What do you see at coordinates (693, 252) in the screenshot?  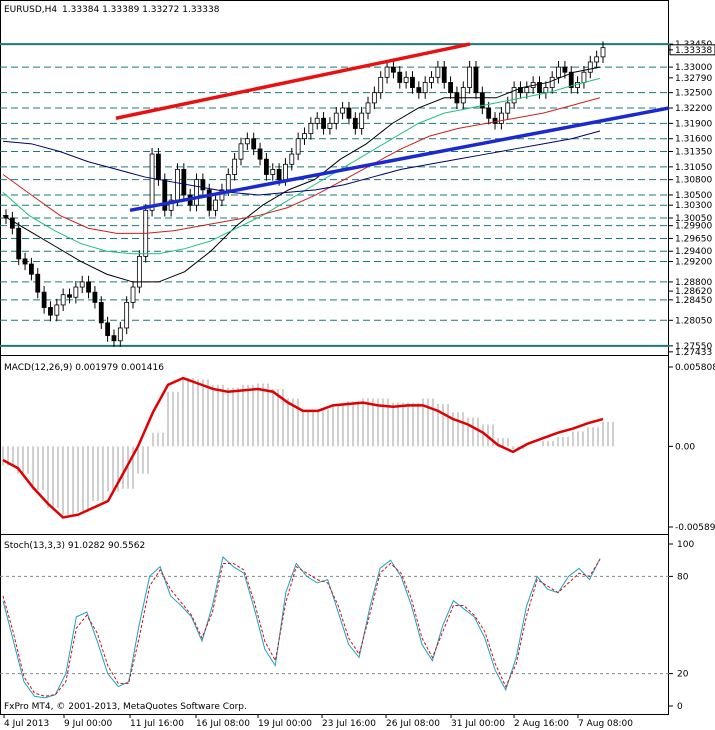 I see `price-tick-label: 1.29400` at bounding box center [693, 252].